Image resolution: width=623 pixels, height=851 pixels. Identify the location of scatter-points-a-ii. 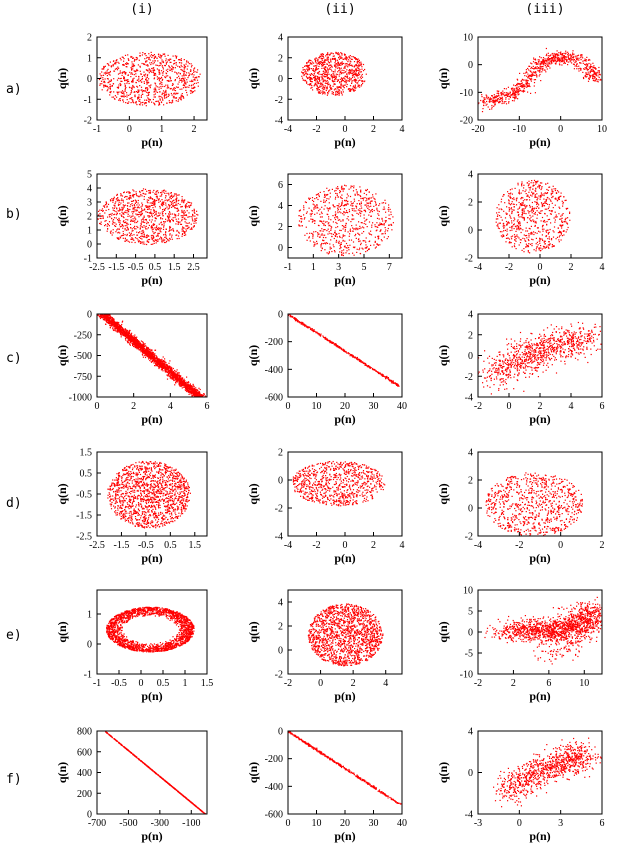
(334, 73).